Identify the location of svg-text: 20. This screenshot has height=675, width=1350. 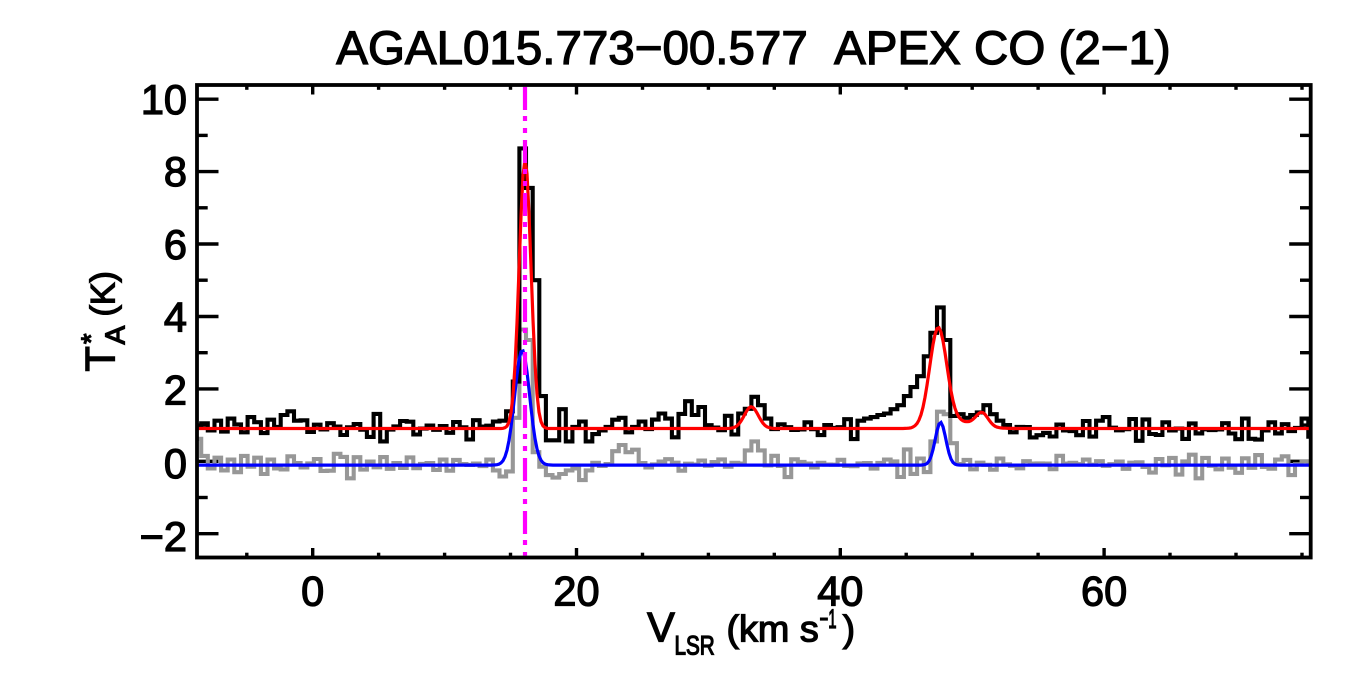
(576, 591).